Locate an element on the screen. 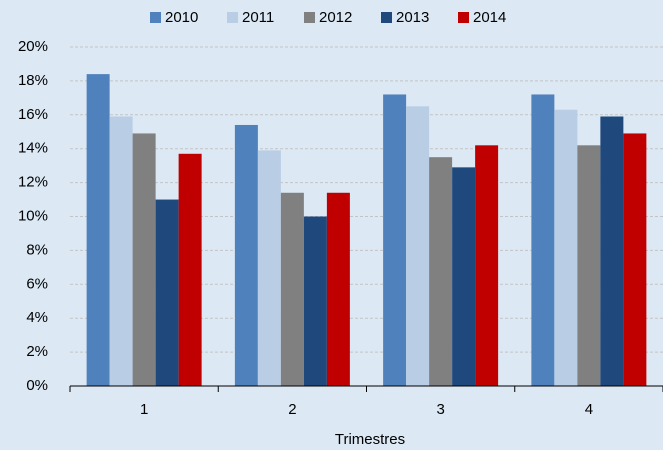 This screenshot has height=450, width=663. x-tick-label: 4 is located at coordinates (589, 409).